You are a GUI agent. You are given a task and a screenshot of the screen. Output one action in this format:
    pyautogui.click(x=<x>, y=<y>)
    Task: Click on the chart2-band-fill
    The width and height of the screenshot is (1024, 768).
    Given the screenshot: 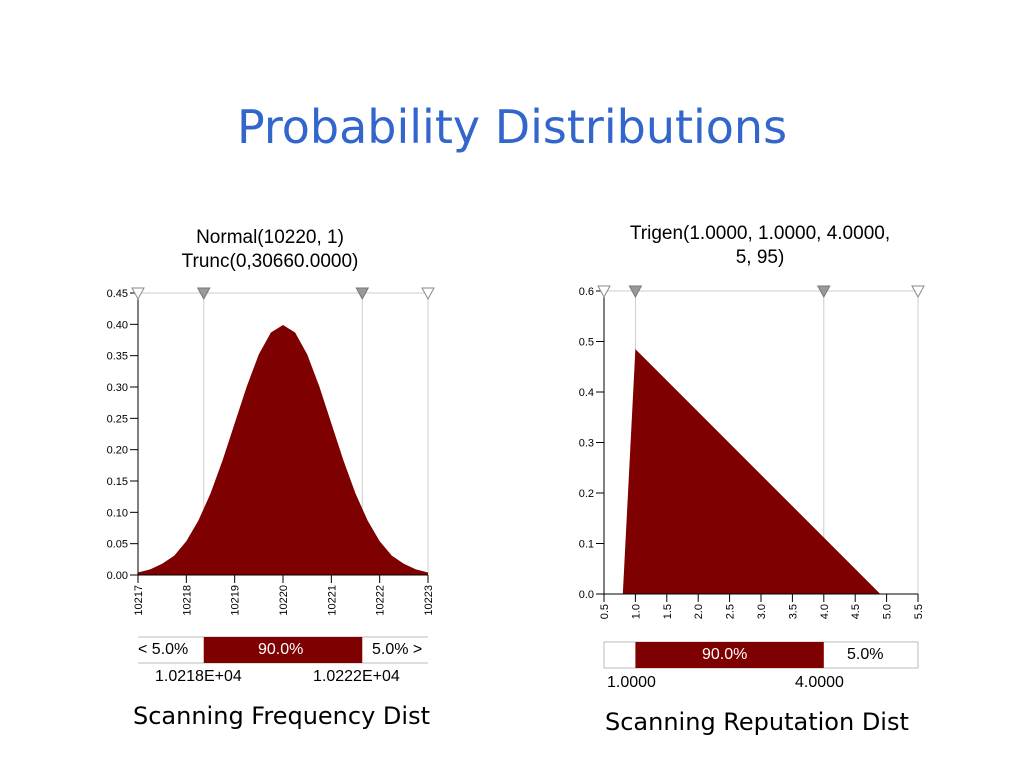 What is the action you would take?
    pyautogui.click(x=729, y=655)
    